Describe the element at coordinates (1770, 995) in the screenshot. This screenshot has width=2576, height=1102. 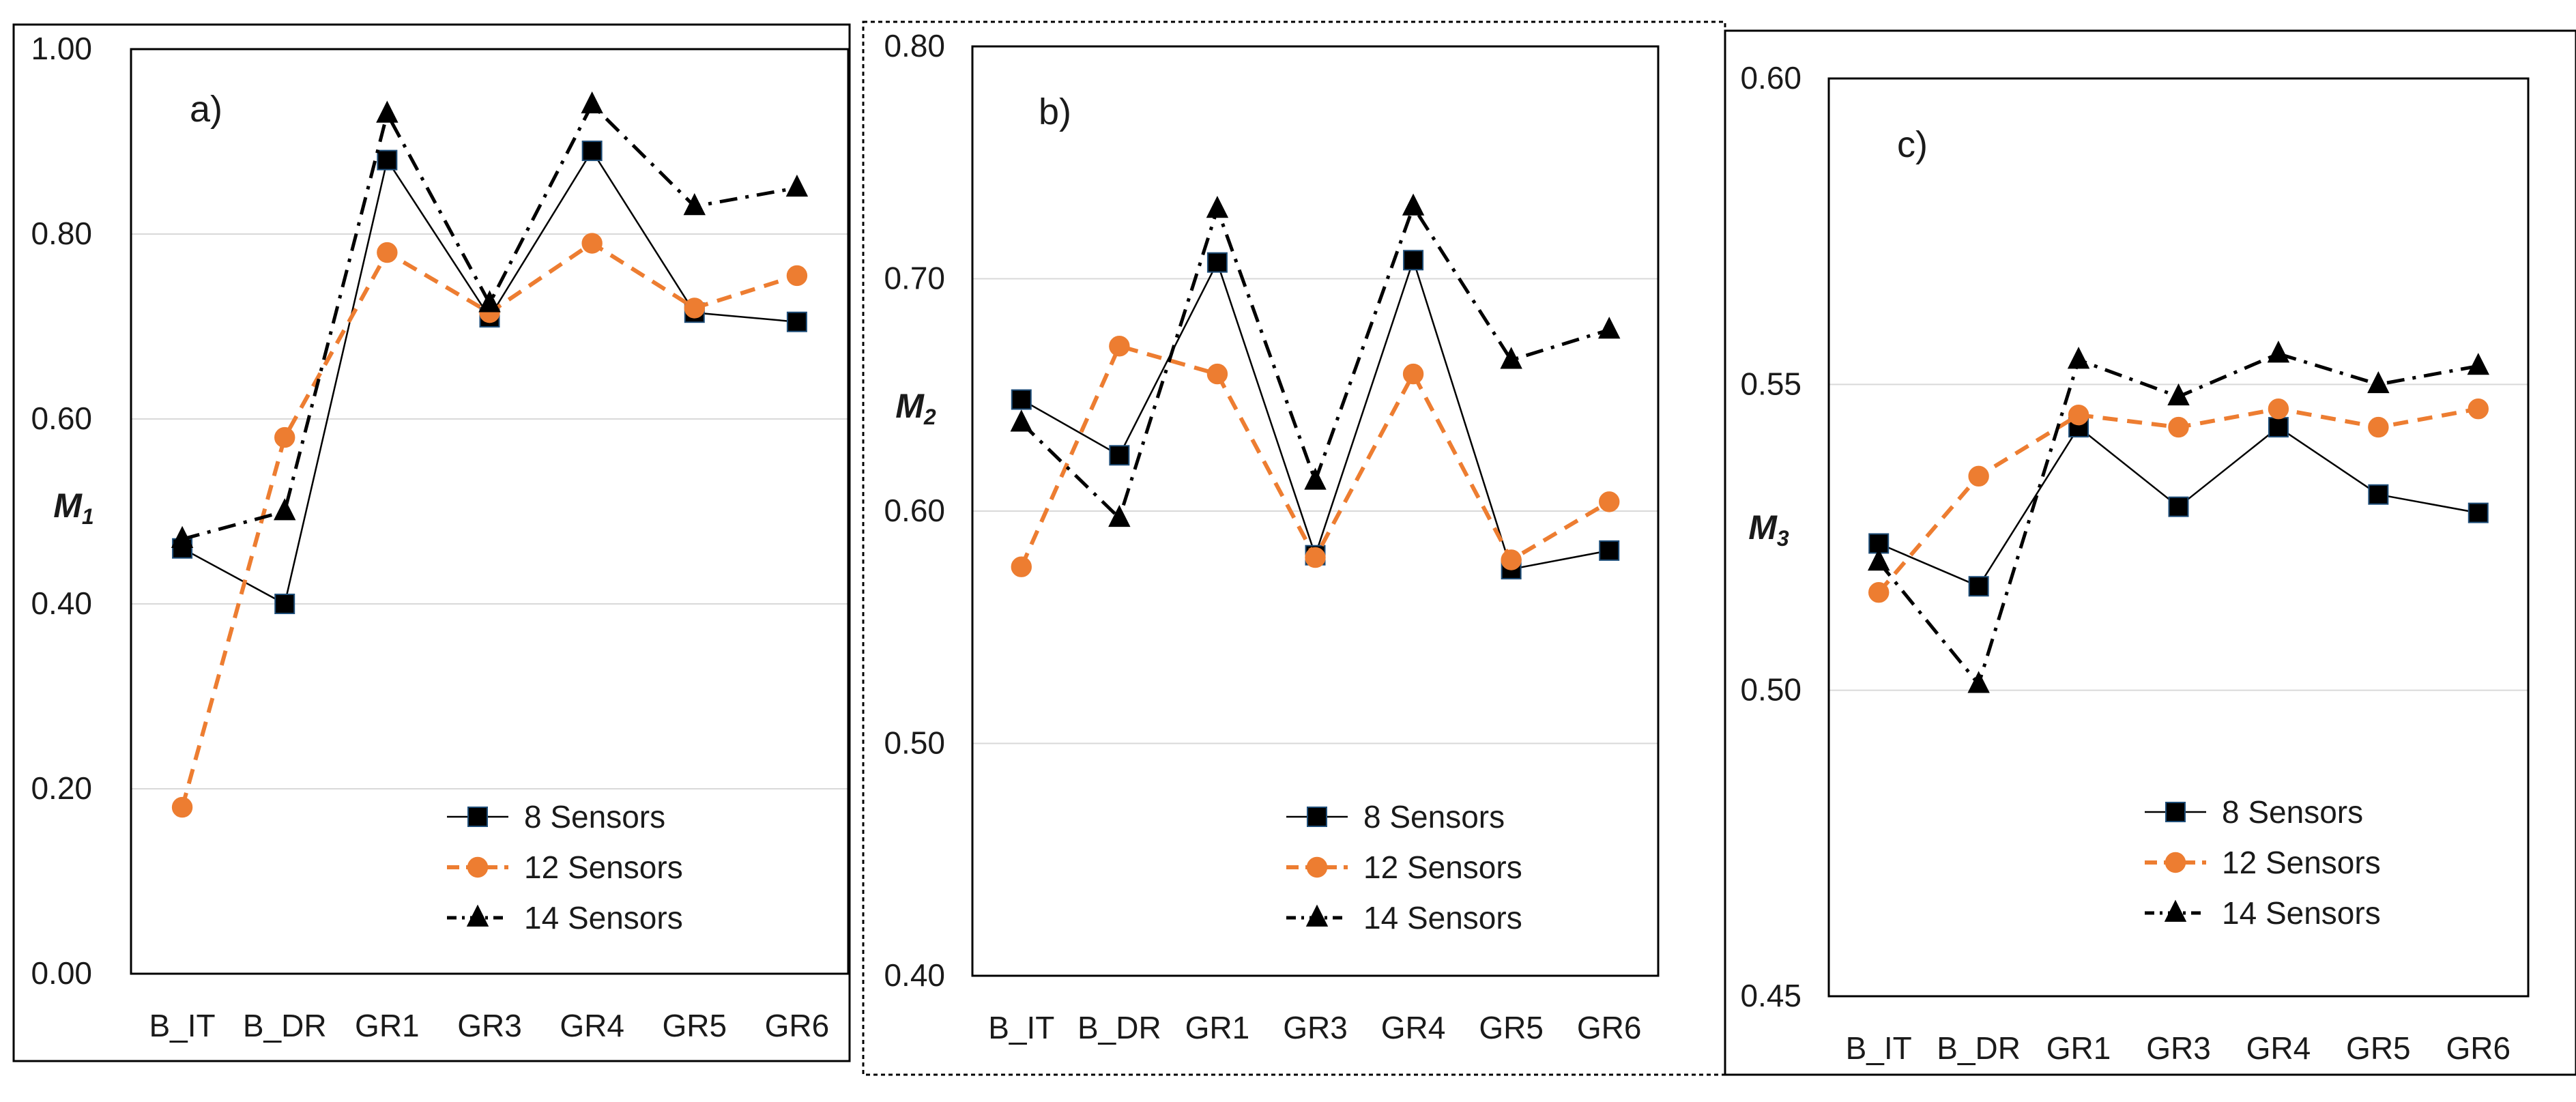
I see `y-tick-label: 0.45` at that location.